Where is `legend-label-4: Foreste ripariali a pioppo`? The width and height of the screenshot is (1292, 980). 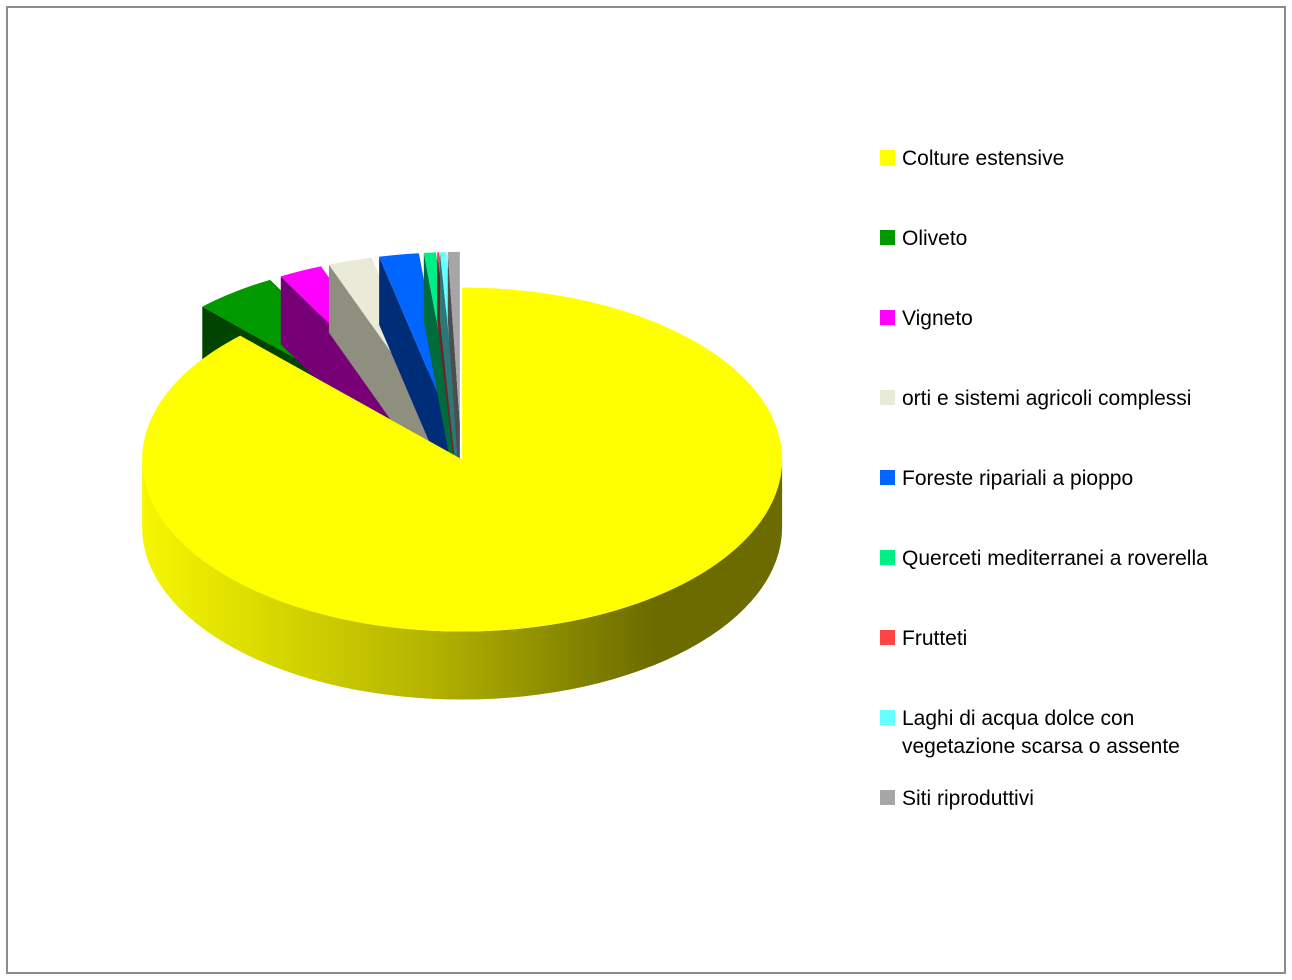 legend-label-4: Foreste ripariali a pioppo is located at coordinates (1017, 478).